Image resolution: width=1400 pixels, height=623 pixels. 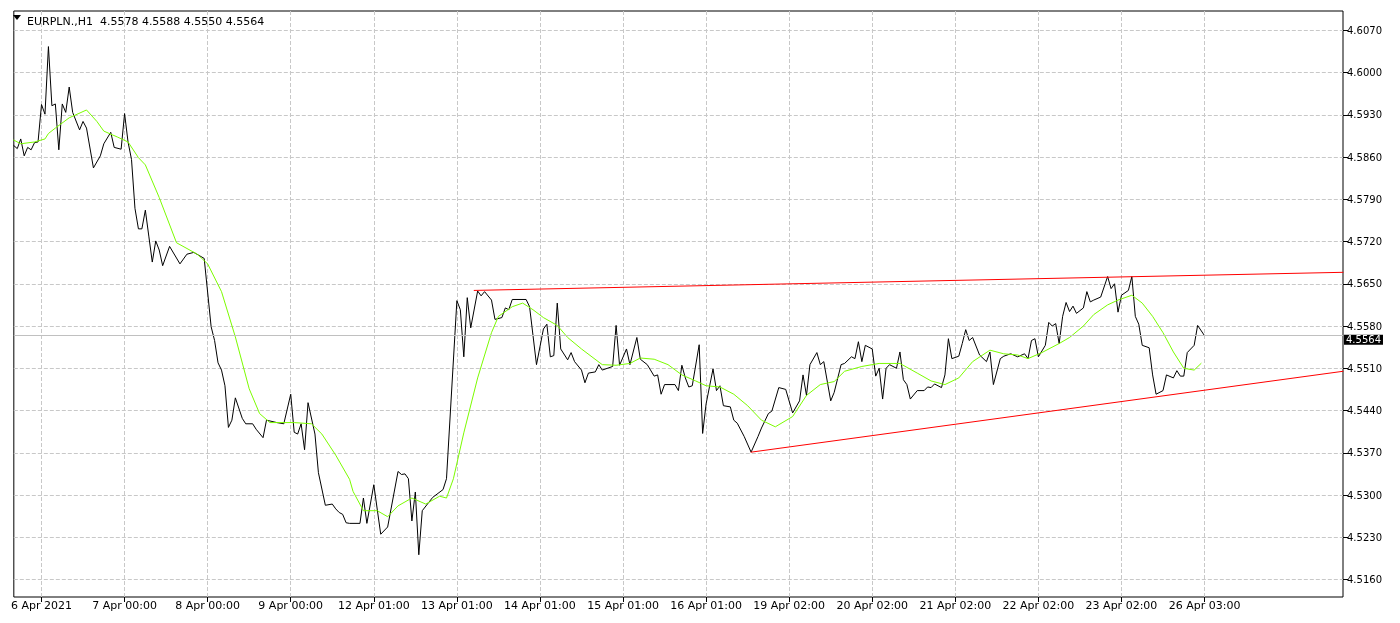 I want to click on y-tick-label: 4.6000, so click(x=1364, y=73).